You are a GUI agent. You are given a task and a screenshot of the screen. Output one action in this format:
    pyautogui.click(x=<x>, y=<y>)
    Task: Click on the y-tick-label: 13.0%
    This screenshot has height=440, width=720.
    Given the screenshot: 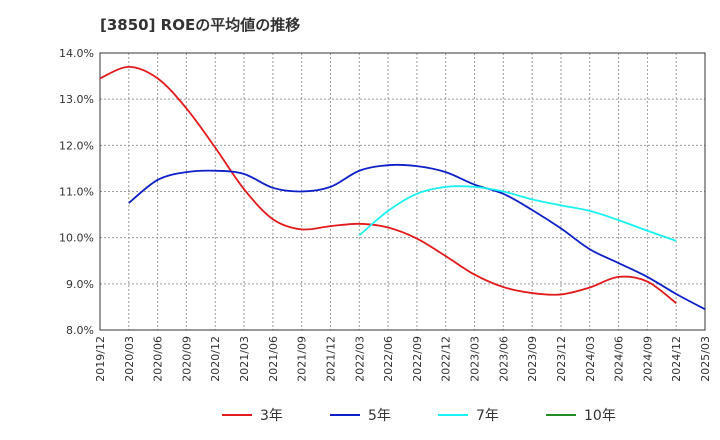 What is the action you would take?
    pyautogui.click(x=76, y=99)
    